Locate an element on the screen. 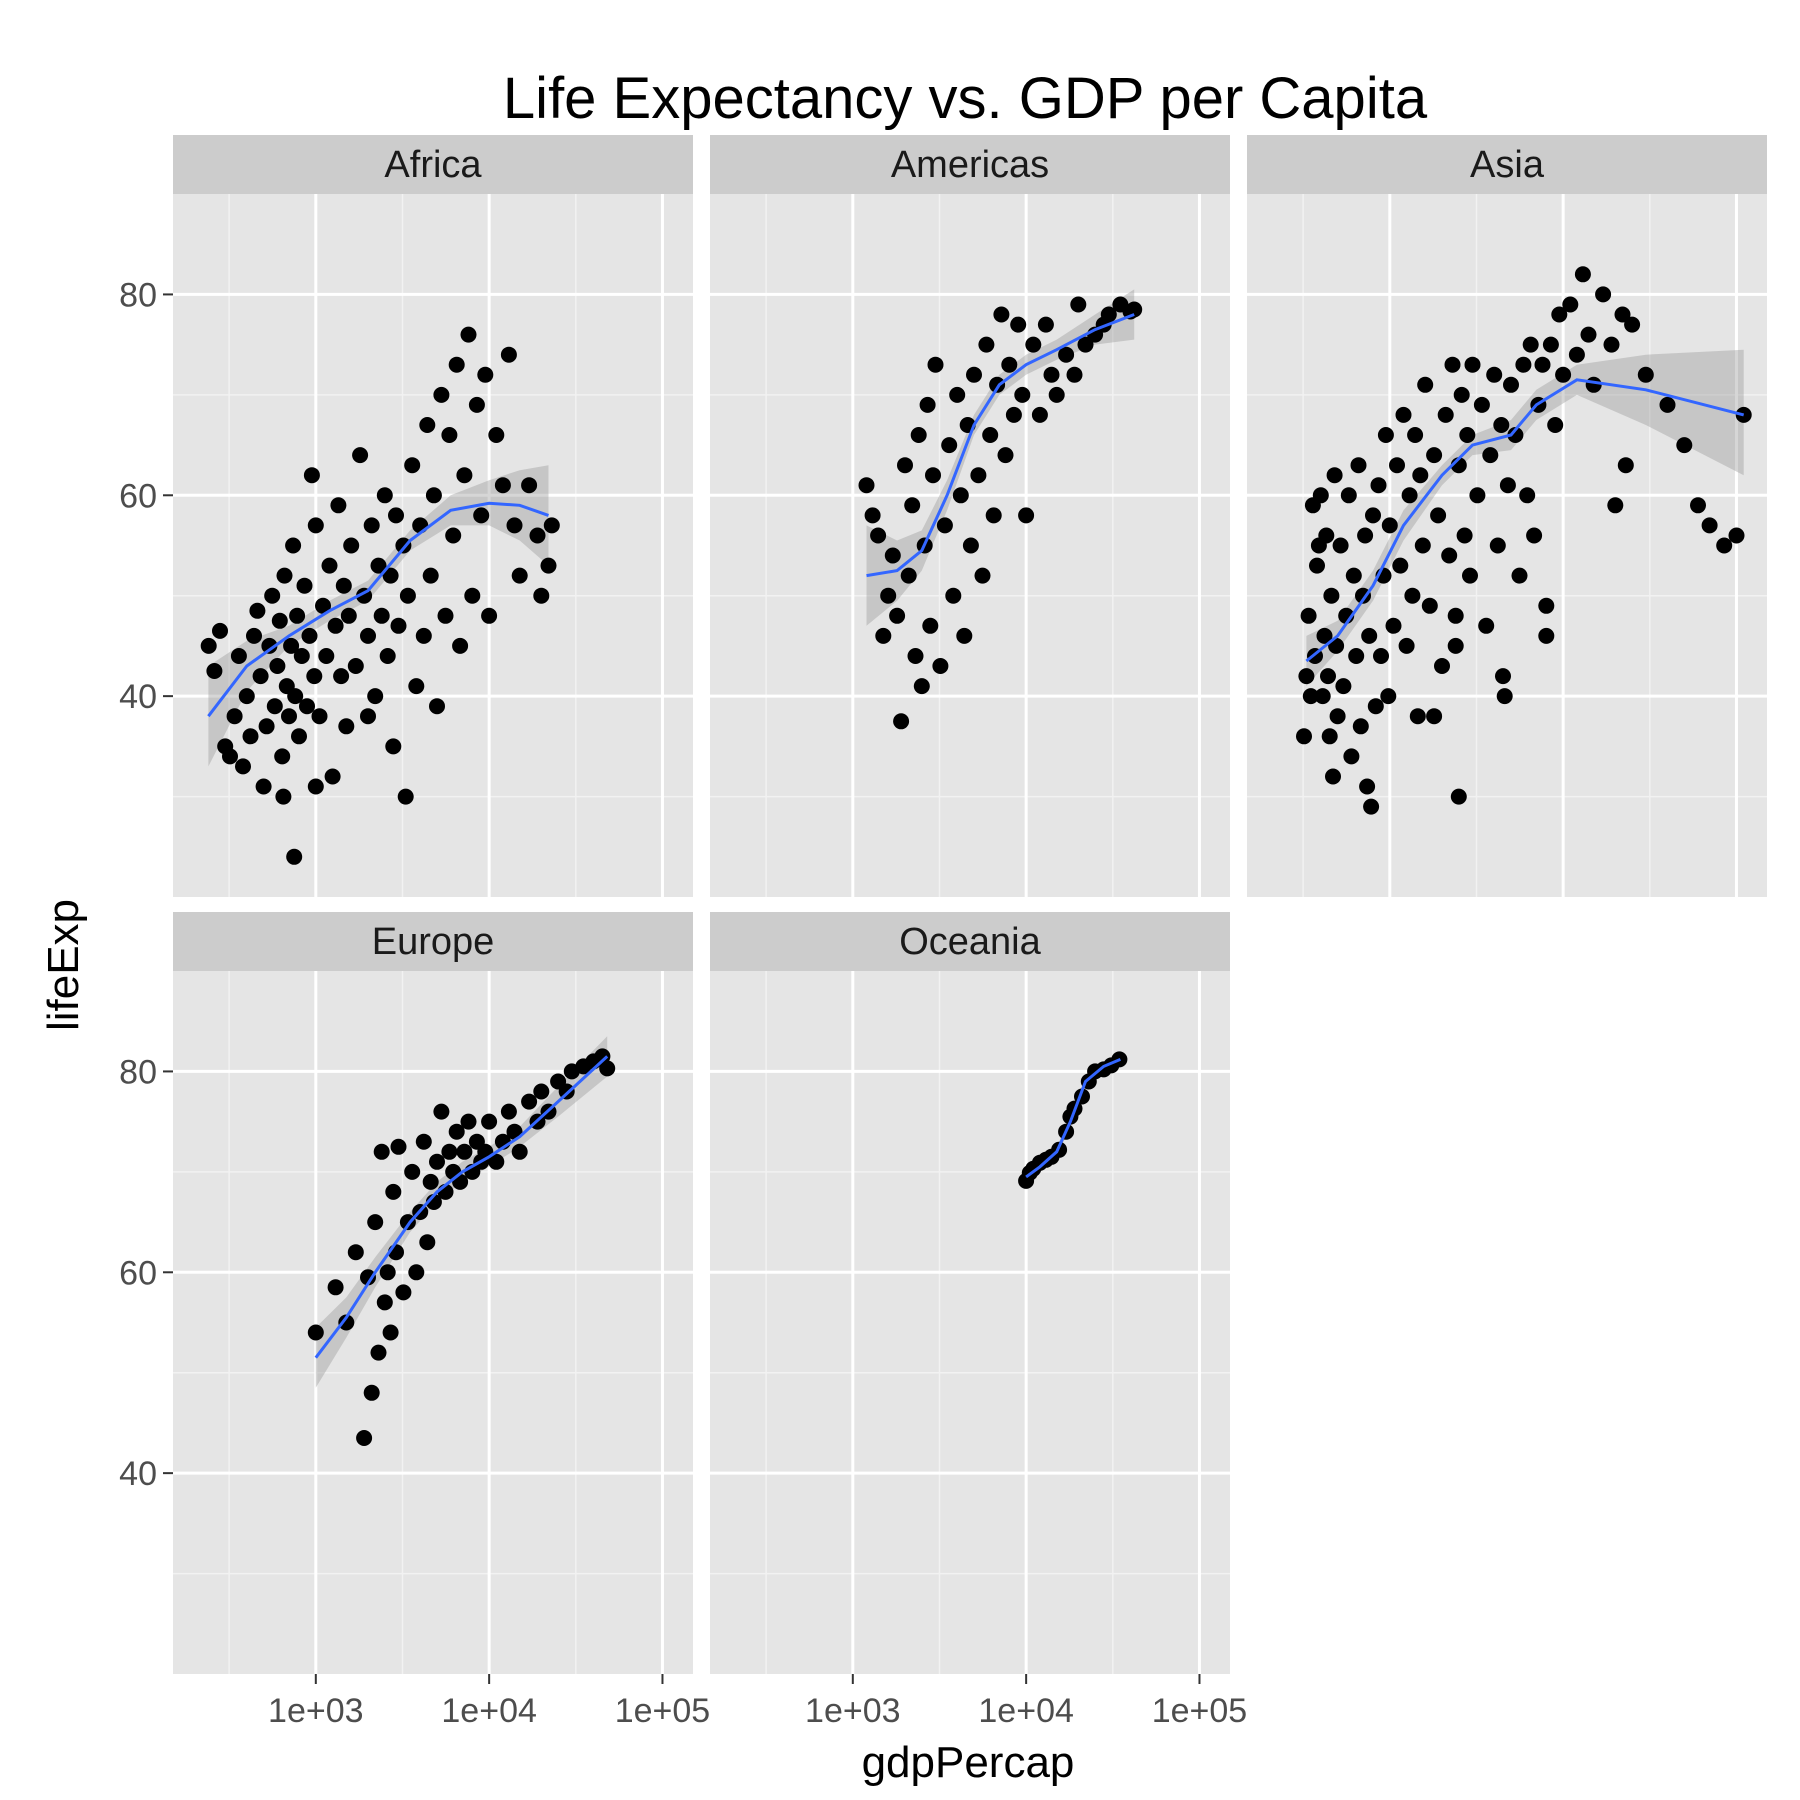  chart-title: Life Expectancy vs. GDP per Capita is located at coordinates (965, 98).